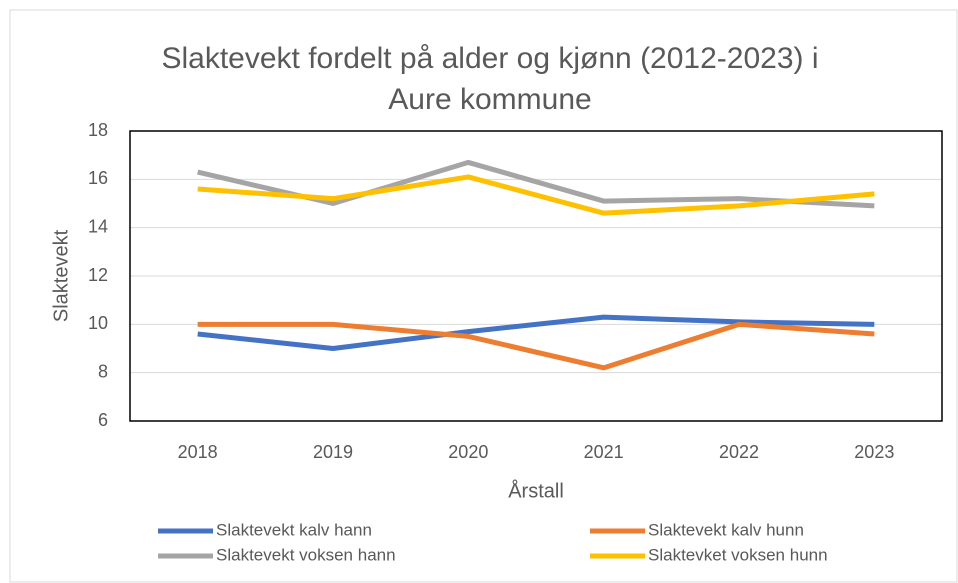  What do you see at coordinates (98, 130) in the screenshot?
I see `y-tick-label: 18` at bounding box center [98, 130].